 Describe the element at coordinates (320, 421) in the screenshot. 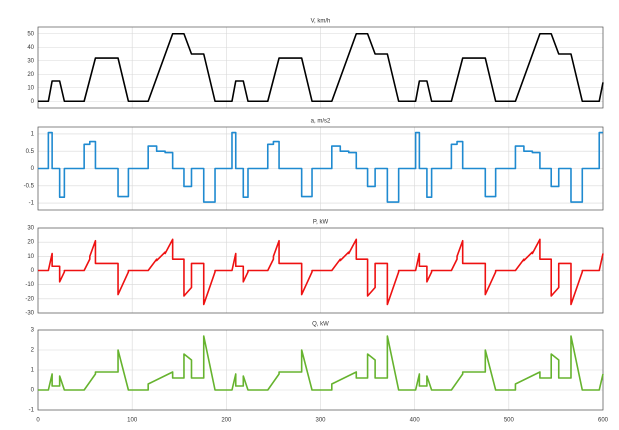

I see `x-tick-label: 300` at that location.